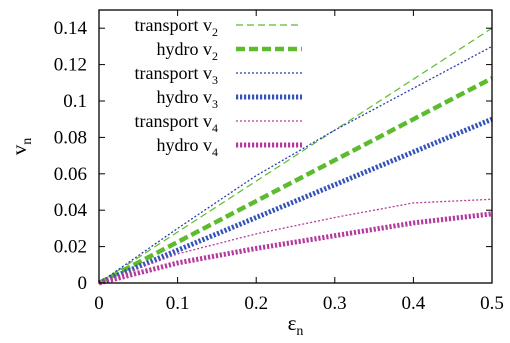 This screenshot has height=343, width=510. Describe the element at coordinates (71, 28) in the screenshot. I see `y-tick-label: 0.14` at that location.